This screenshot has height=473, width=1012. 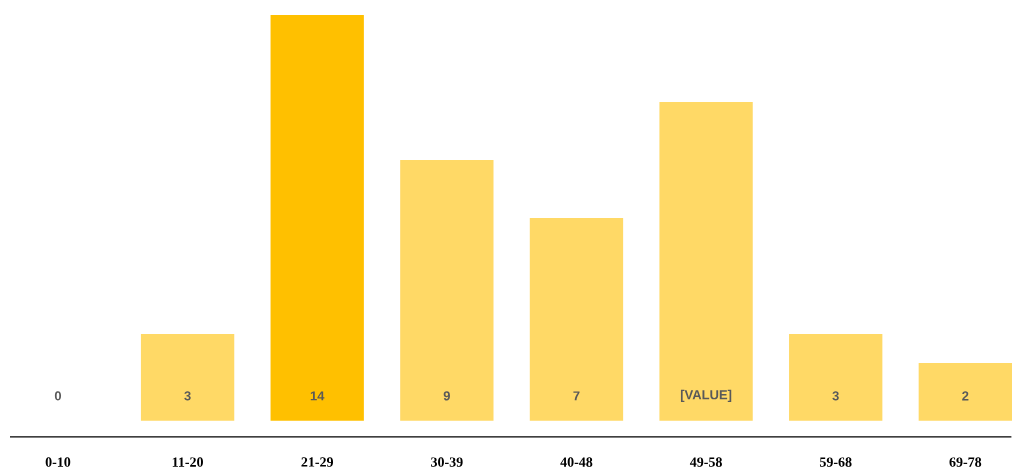 What do you see at coordinates (835, 462) in the screenshot?
I see `x-tick-label: 59-68` at bounding box center [835, 462].